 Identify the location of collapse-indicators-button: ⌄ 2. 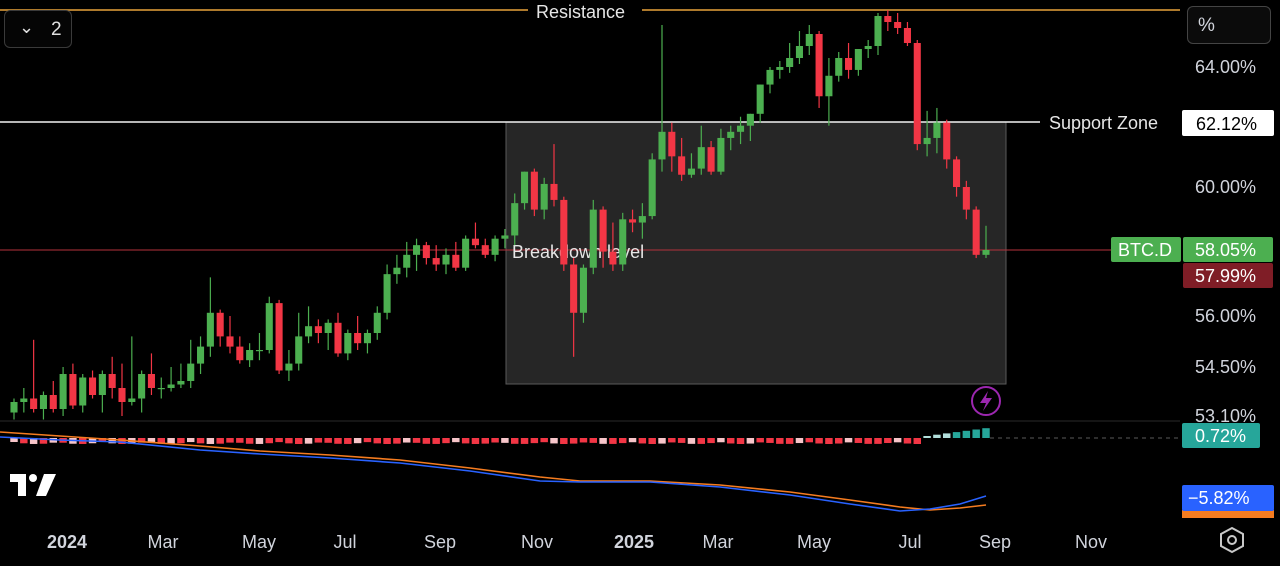
(38, 29).